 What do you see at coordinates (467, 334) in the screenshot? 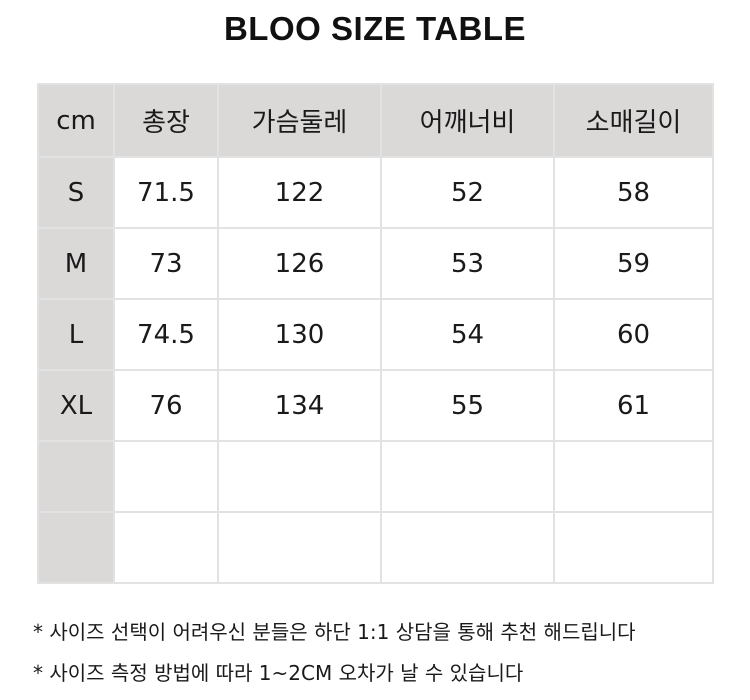
I see `measurement-cell: 54` at bounding box center [467, 334].